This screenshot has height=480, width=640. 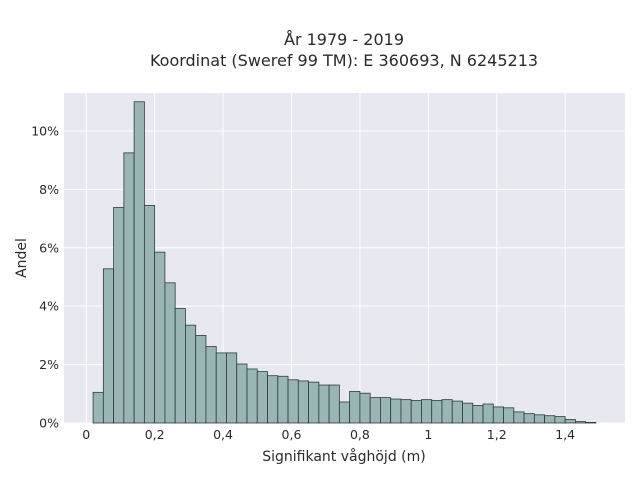 I want to click on x-tick-label: 1, so click(x=428, y=434).